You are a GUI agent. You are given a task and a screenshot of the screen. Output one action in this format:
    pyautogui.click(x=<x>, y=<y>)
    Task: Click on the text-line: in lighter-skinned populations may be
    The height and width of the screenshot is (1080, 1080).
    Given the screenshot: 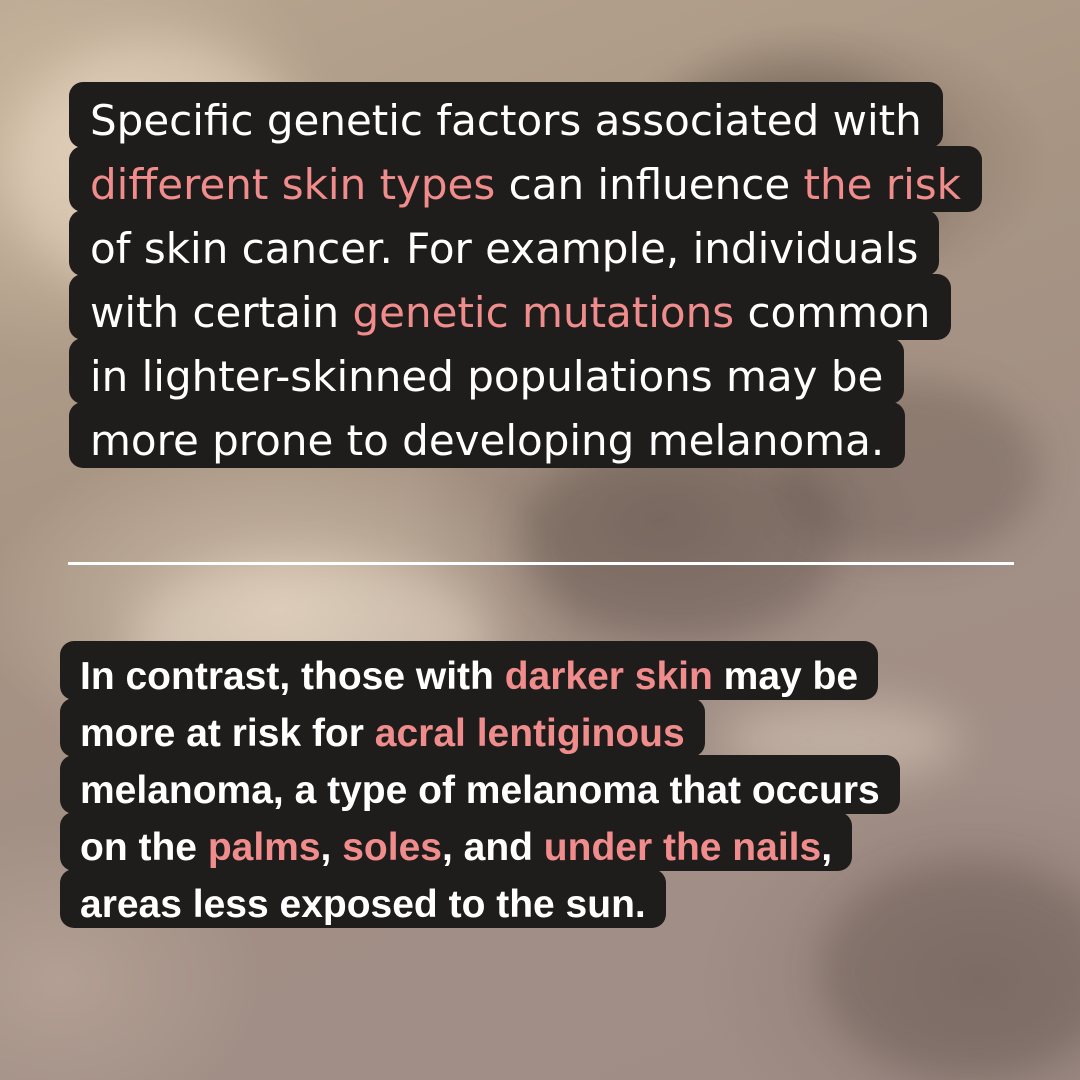 What is the action you would take?
    pyautogui.click(x=487, y=371)
    